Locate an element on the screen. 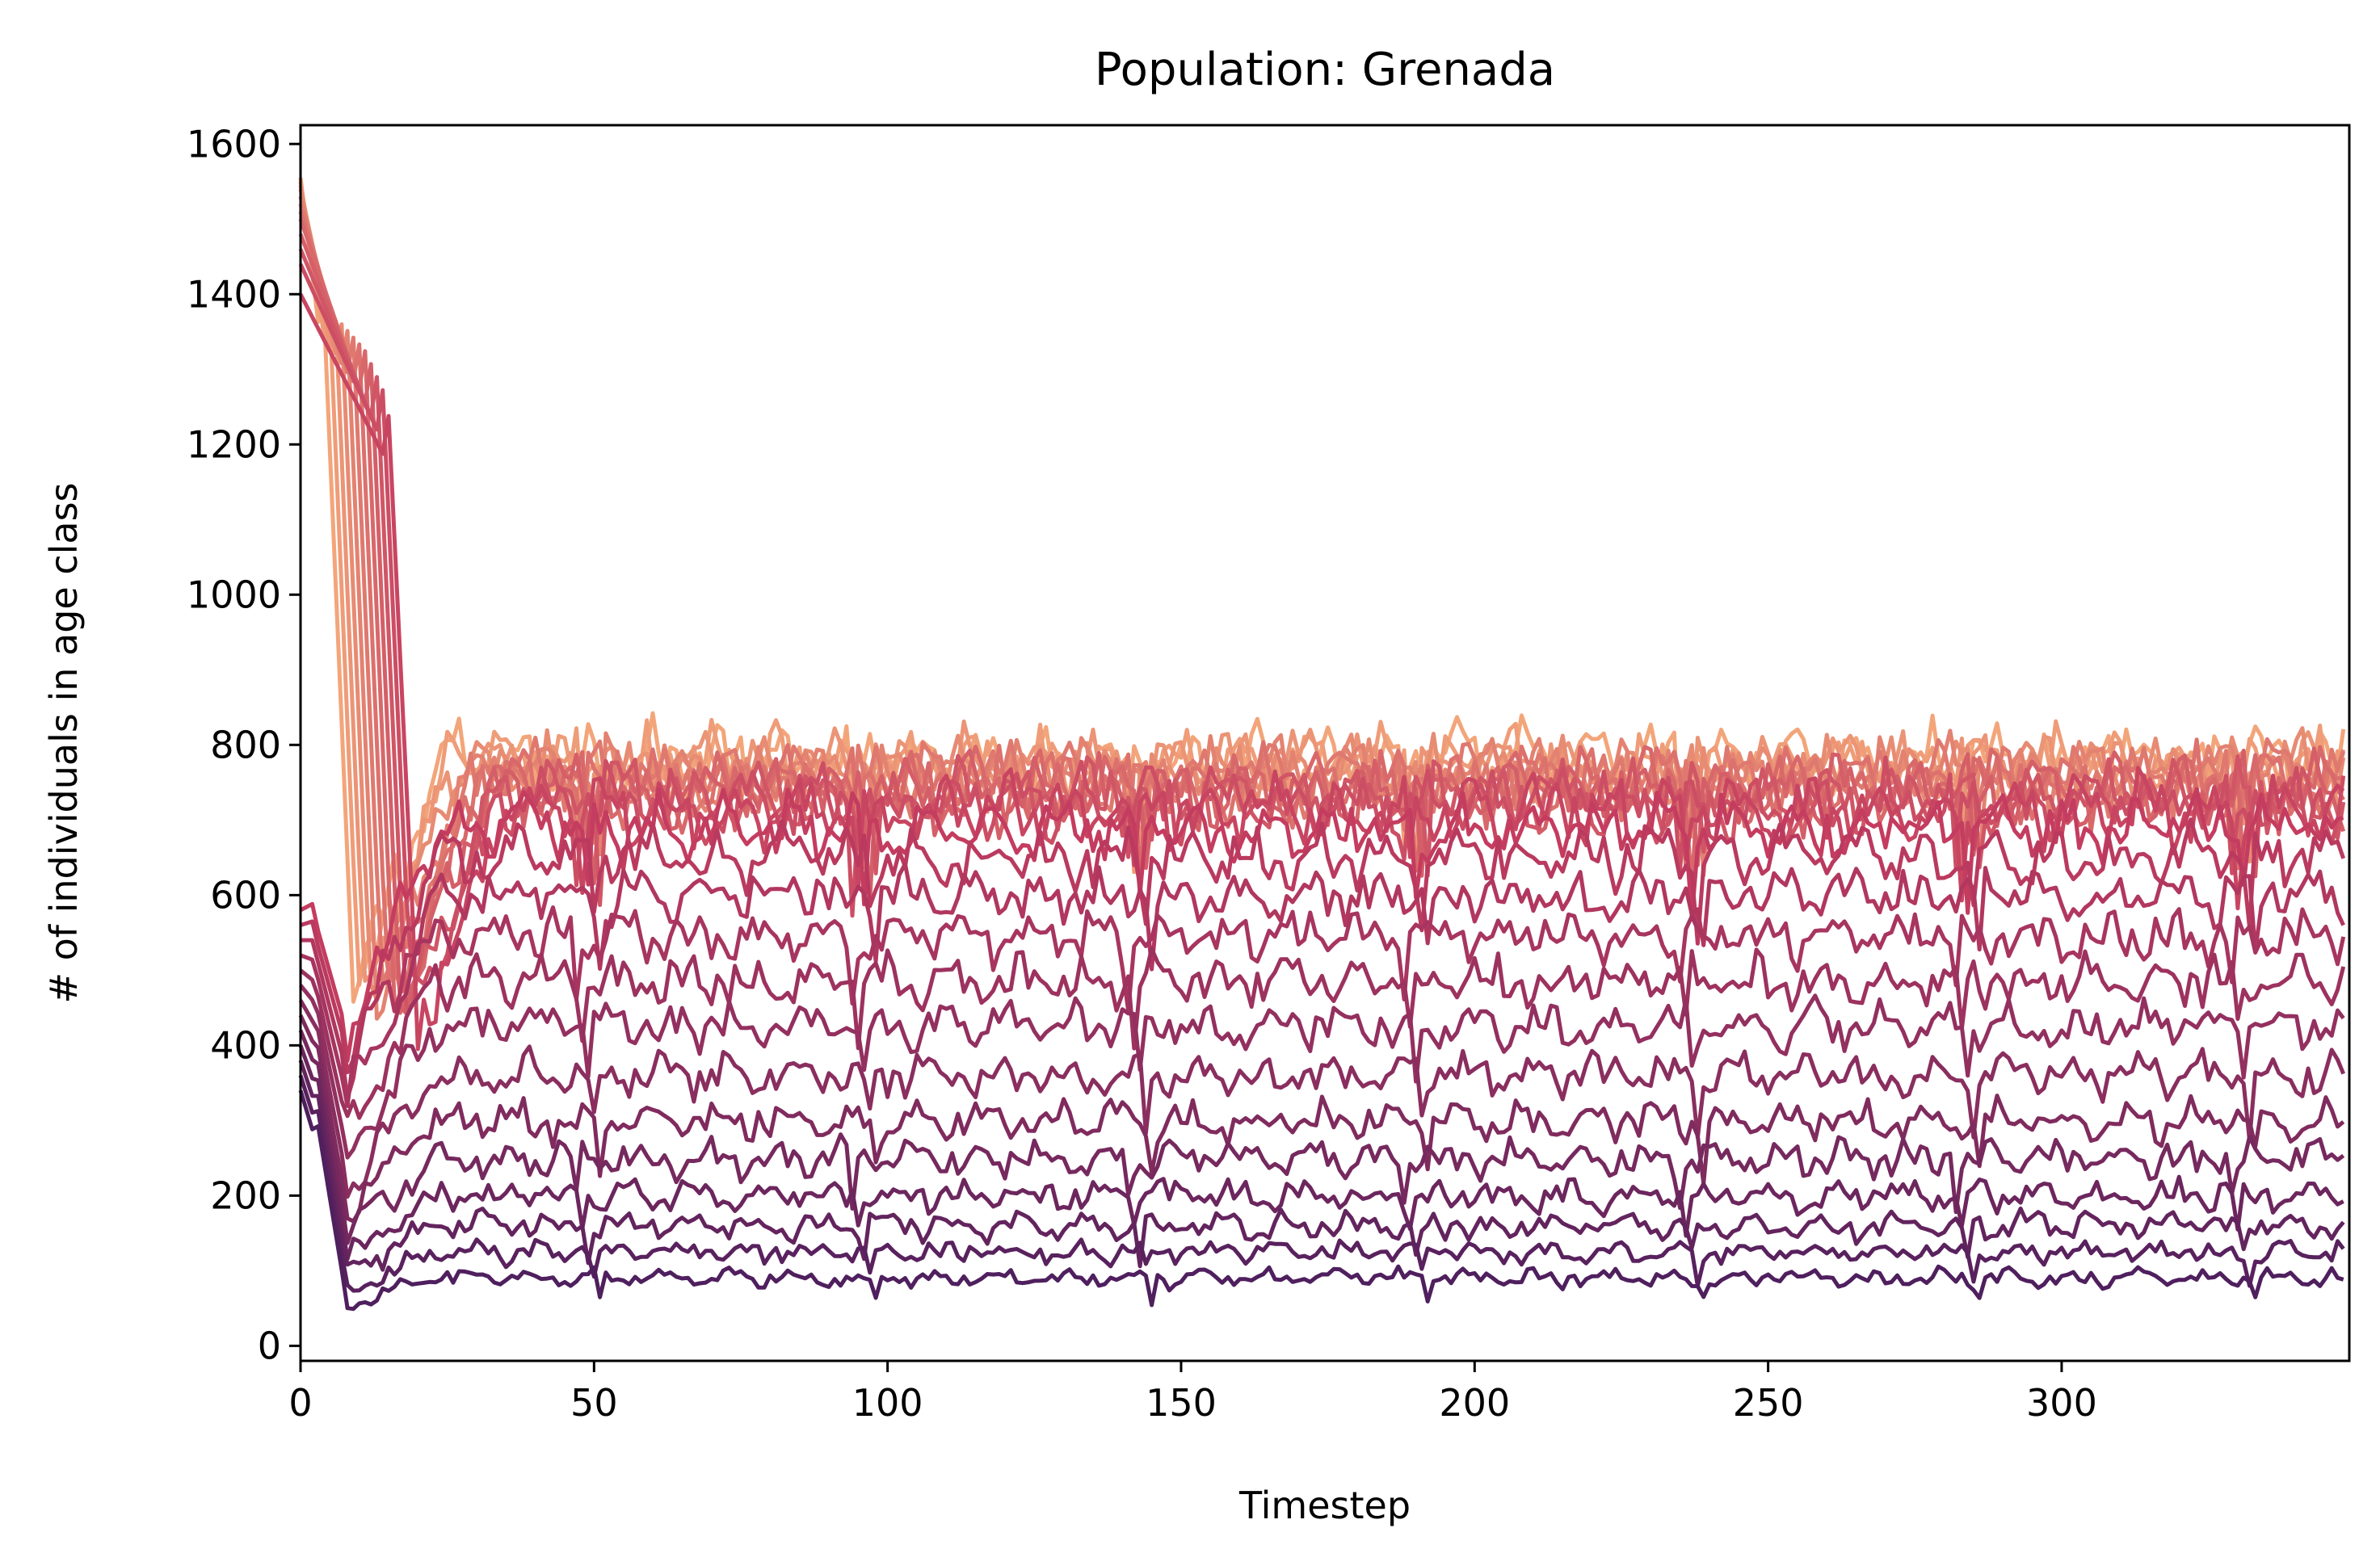  x-axis: 0 50 100 150 200 250 300 is located at coordinates (1193, 1393).